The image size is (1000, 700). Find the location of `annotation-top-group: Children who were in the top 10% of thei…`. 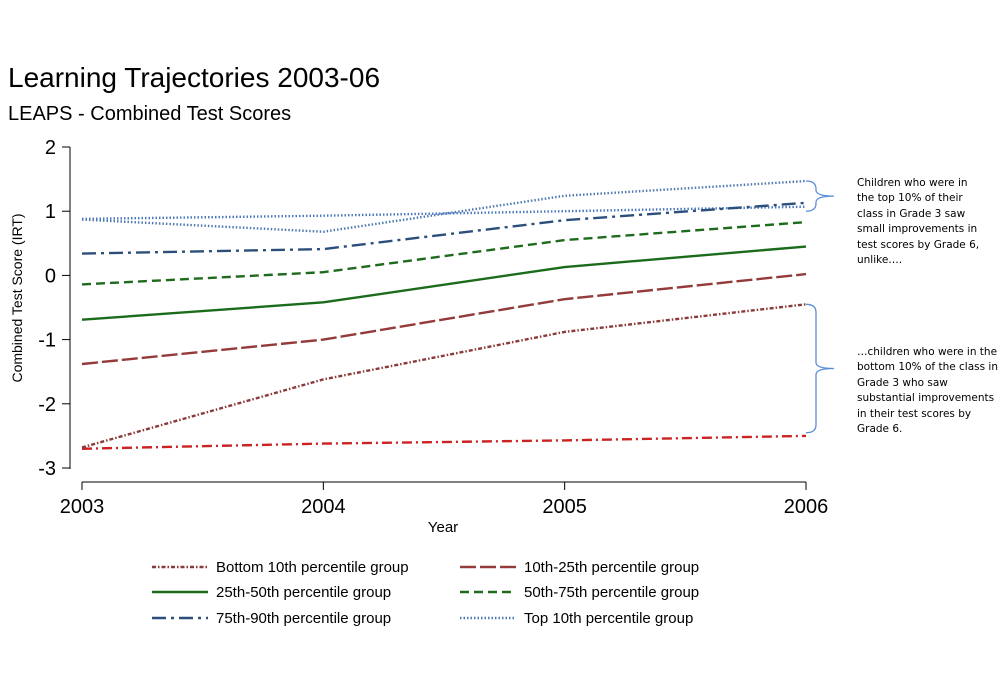

annotation-top-group: Children who were in the top 10% of thei… is located at coordinates (918, 222).